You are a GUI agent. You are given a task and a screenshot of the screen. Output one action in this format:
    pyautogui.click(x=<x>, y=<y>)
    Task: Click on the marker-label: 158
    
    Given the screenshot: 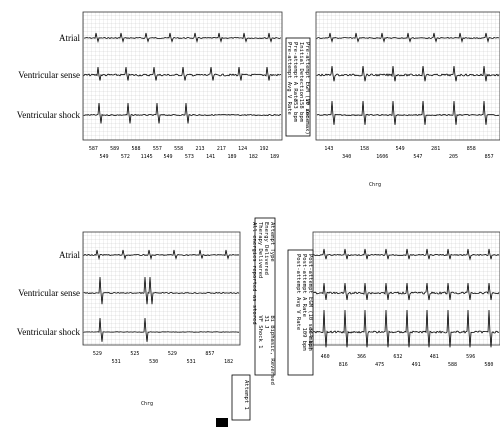 What is the action you would take?
    pyautogui.click(x=364, y=149)
    